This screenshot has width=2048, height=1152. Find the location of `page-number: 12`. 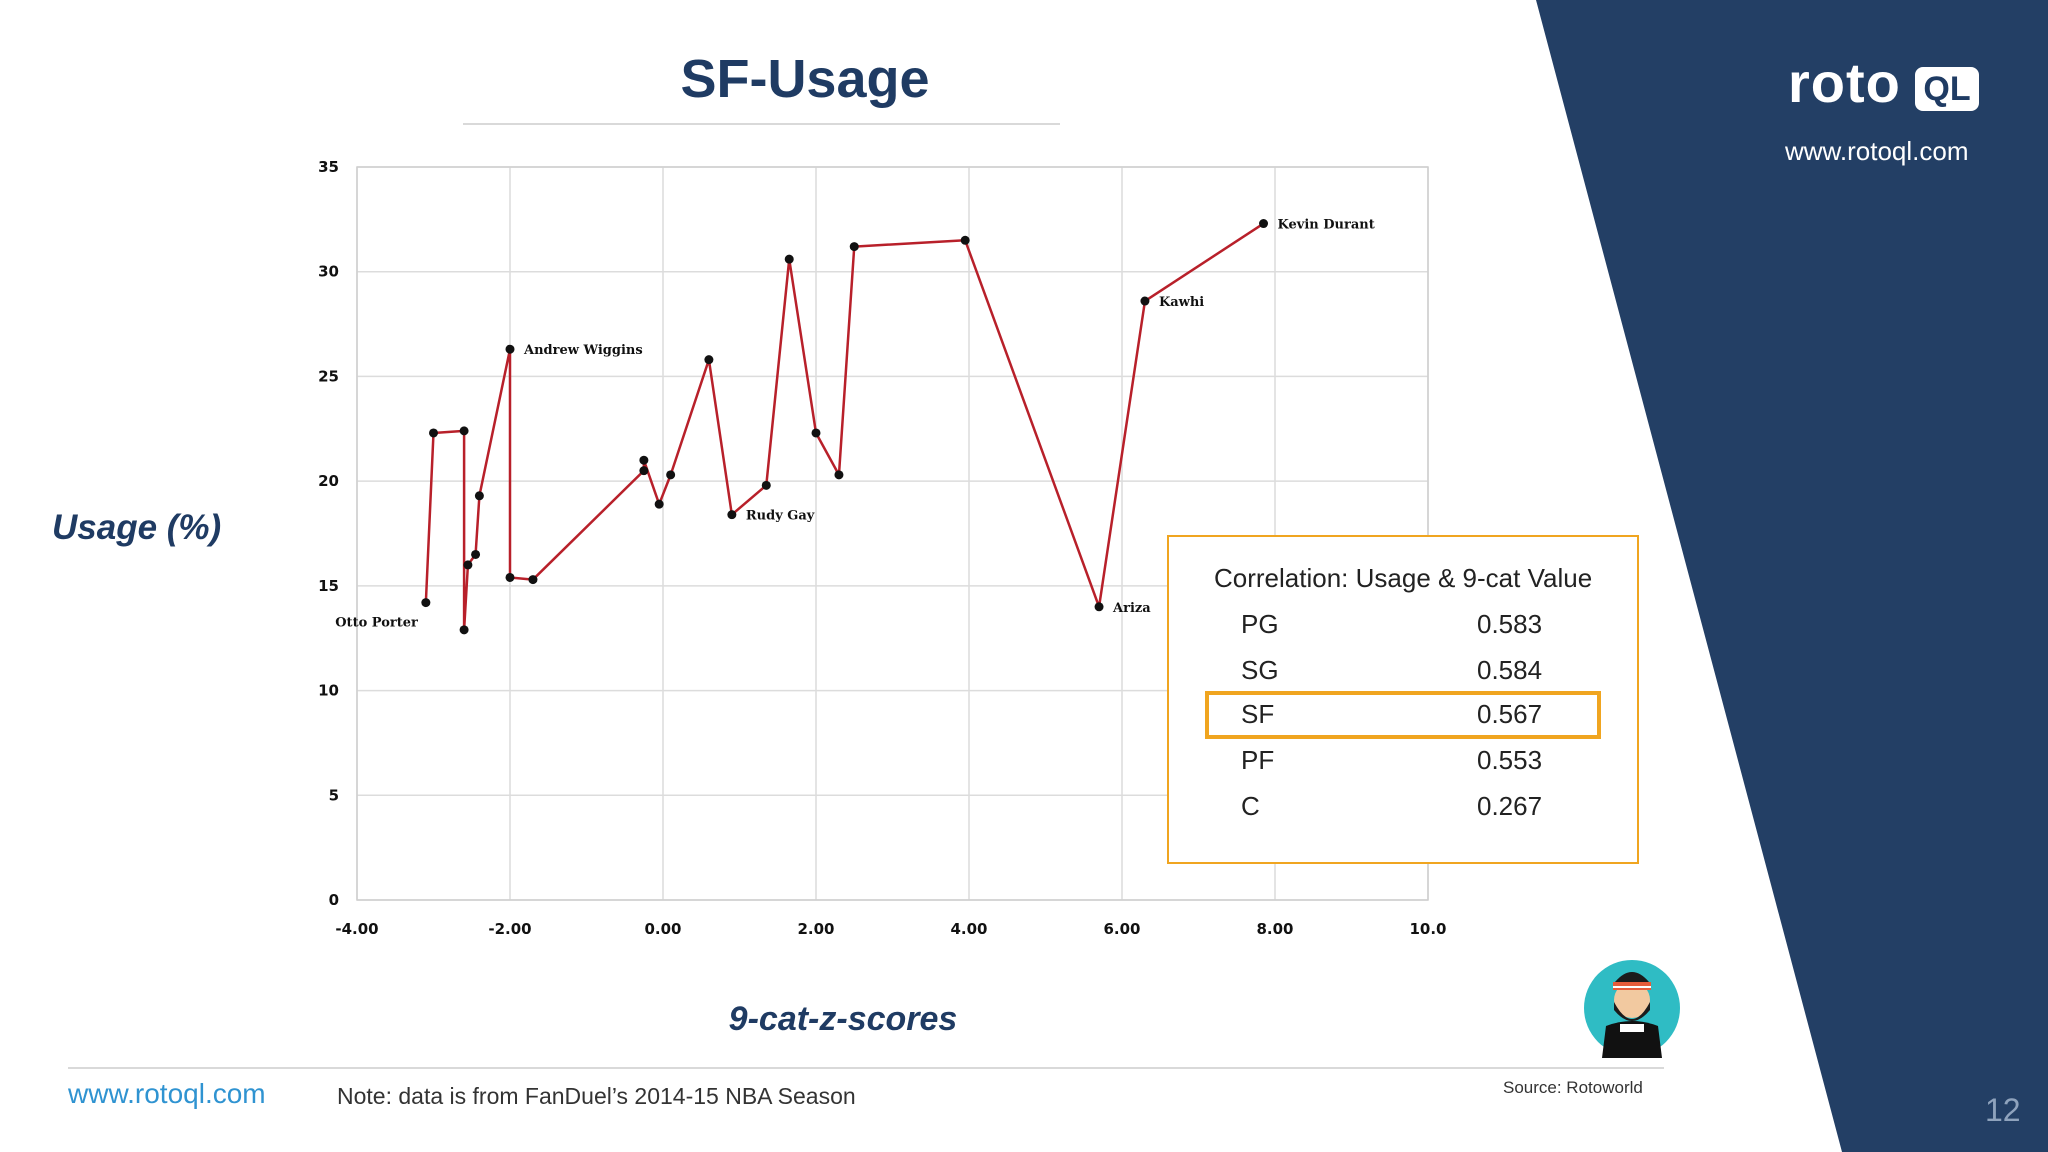

page-number: 12 is located at coordinates (2003, 1110).